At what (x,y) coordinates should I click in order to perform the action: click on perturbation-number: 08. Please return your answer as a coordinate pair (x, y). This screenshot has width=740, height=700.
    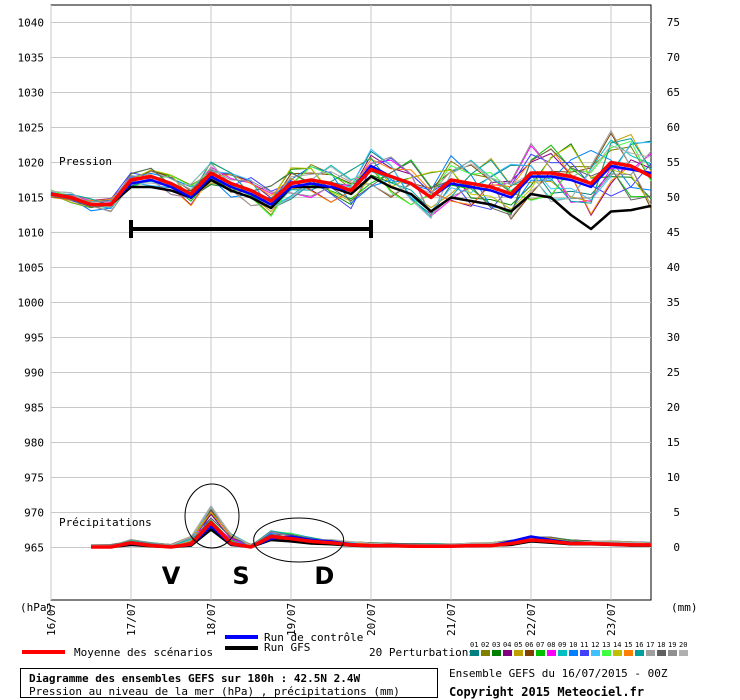
    Looking at the image, I should click on (551, 645).